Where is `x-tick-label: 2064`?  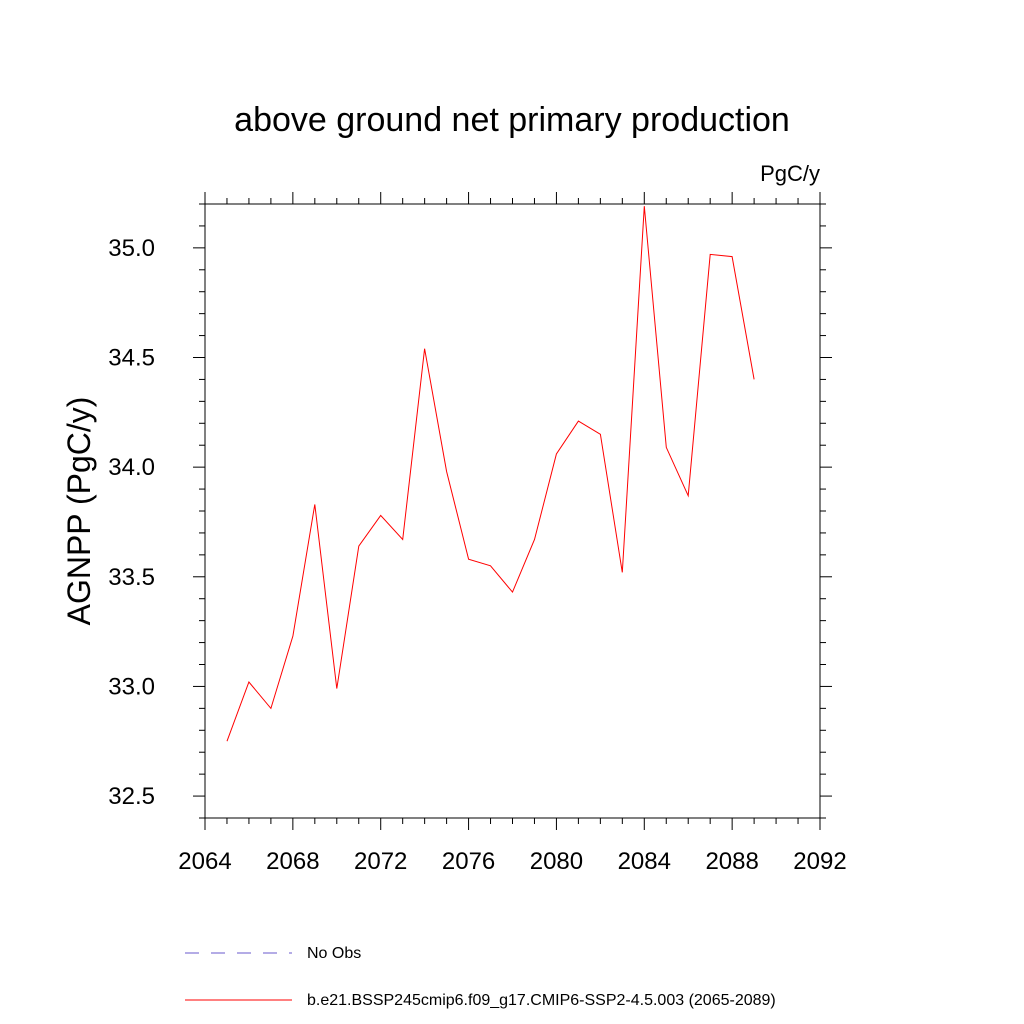
x-tick-label: 2064 is located at coordinates (204, 861).